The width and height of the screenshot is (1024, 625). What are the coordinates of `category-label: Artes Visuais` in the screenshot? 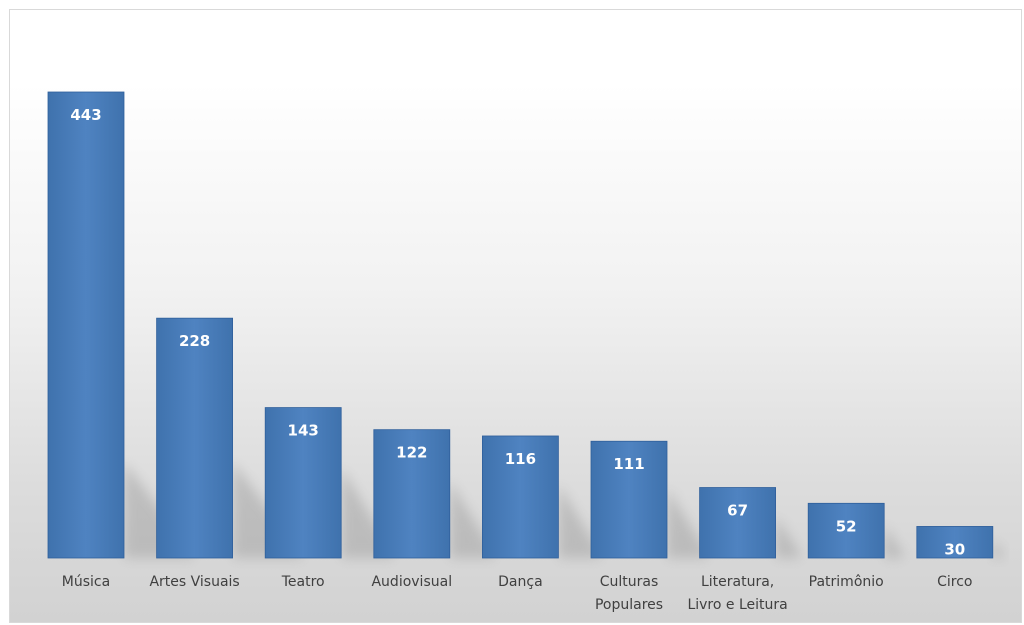 It's located at (194, 582).